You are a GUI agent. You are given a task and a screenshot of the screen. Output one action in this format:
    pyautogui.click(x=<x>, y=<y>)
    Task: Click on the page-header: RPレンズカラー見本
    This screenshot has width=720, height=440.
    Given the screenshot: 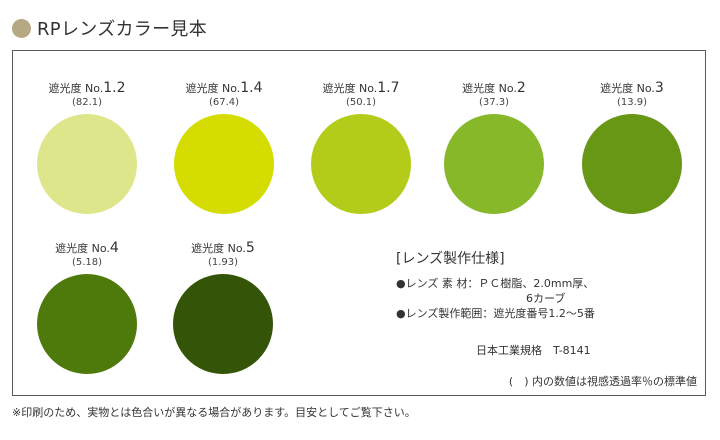 What is the action you would take?
    pyautogui.click(x=109, y=28)
    